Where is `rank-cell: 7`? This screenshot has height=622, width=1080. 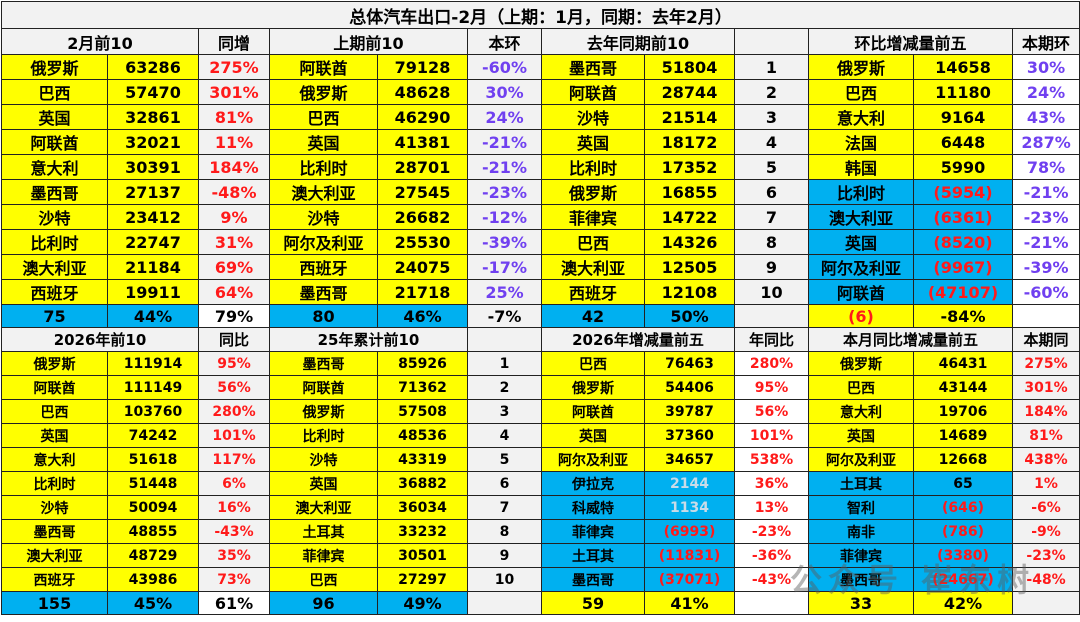
rank-cell: 7 is located at coordinates (771, 217).